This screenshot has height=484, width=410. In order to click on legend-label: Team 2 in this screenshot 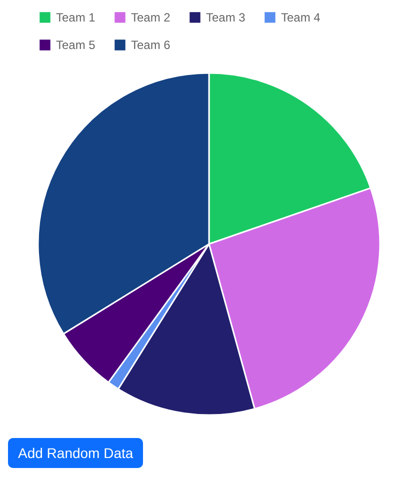, I will do `click(151, 17)`.